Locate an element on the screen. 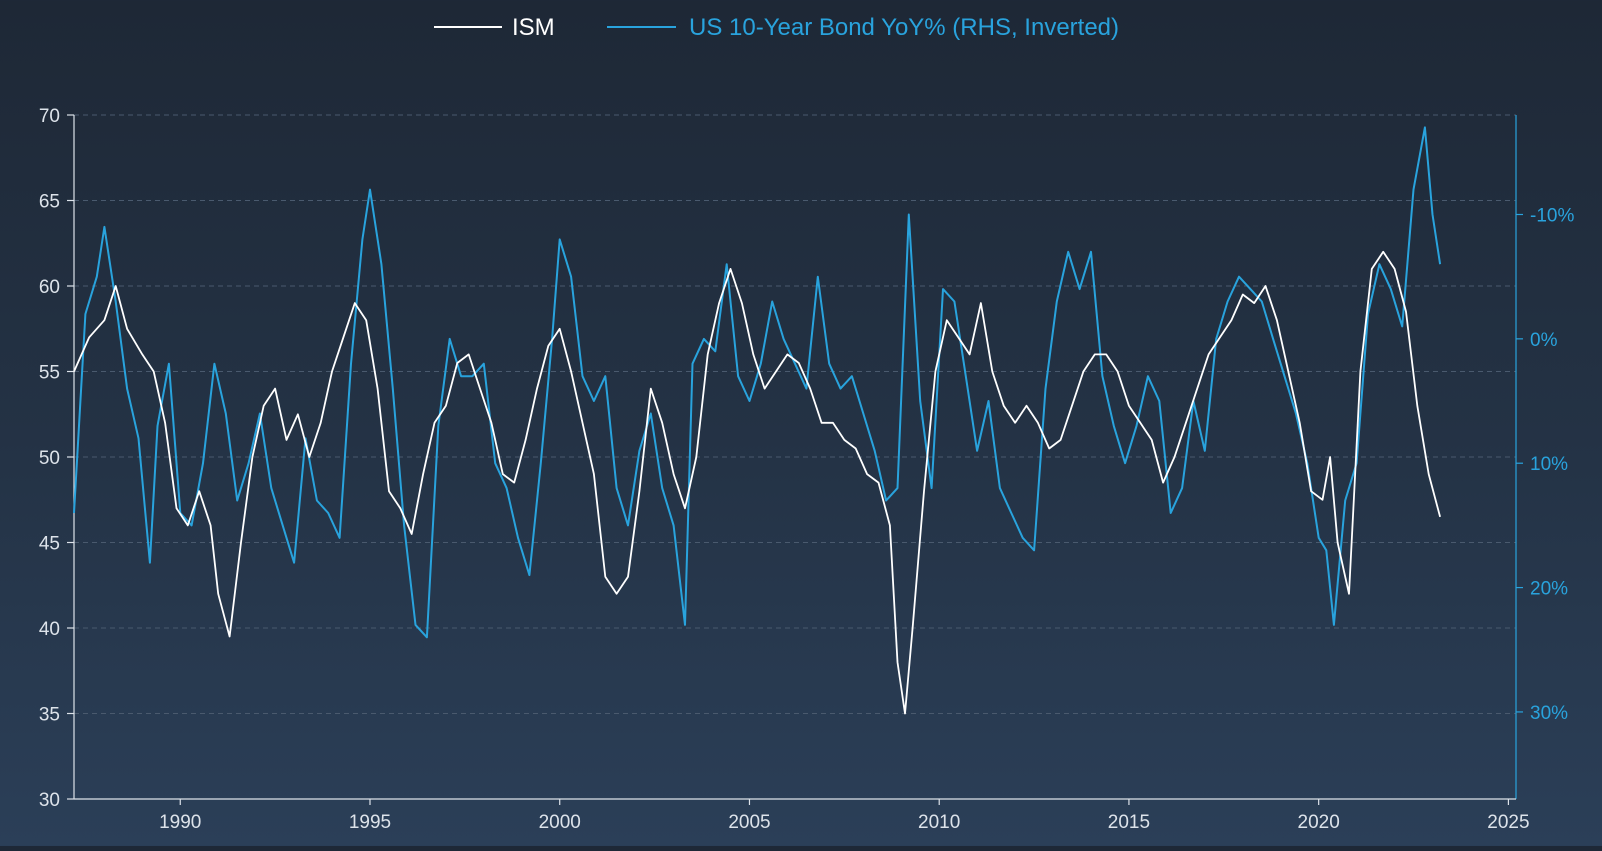  y-left-tick-label: 60 is located at coordinates (49, 287).